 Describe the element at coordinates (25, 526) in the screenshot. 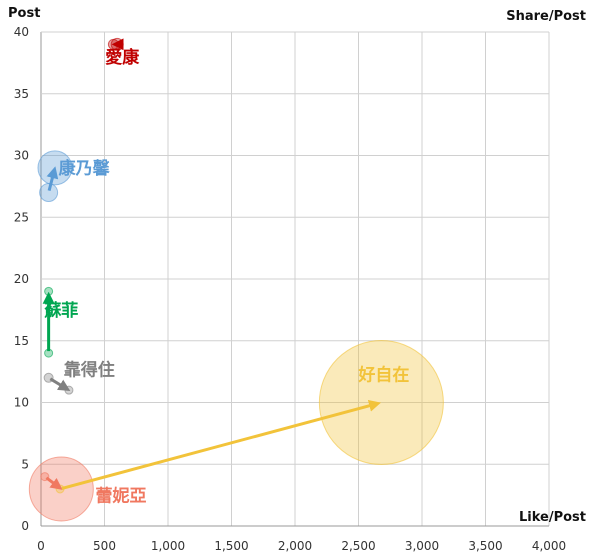

I see `y-tick-label: 0` at that location.